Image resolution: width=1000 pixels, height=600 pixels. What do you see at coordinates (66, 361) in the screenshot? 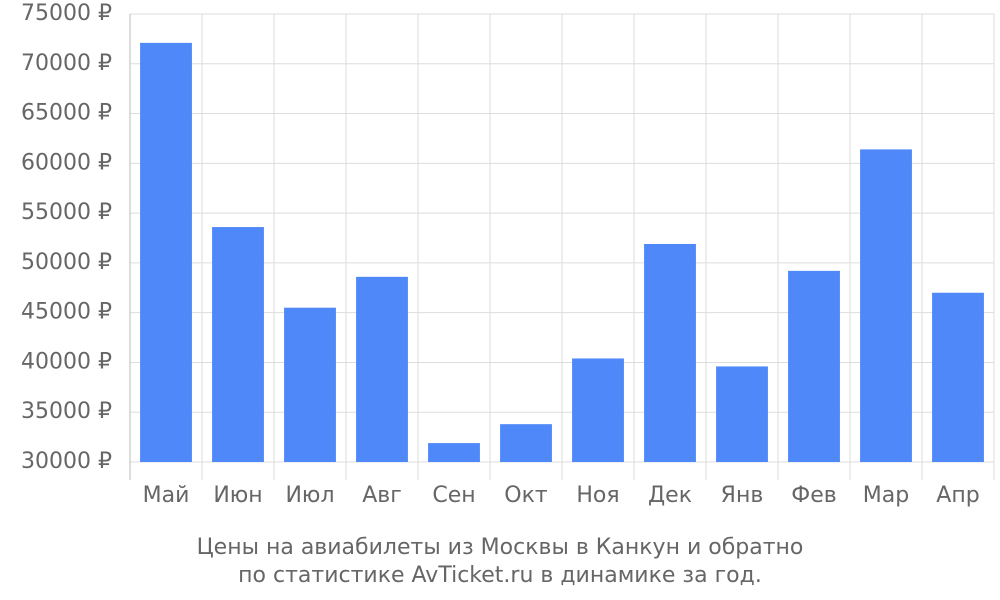
I see `y-tick-label: 40000 ₽` at bounding box center [66, 361].